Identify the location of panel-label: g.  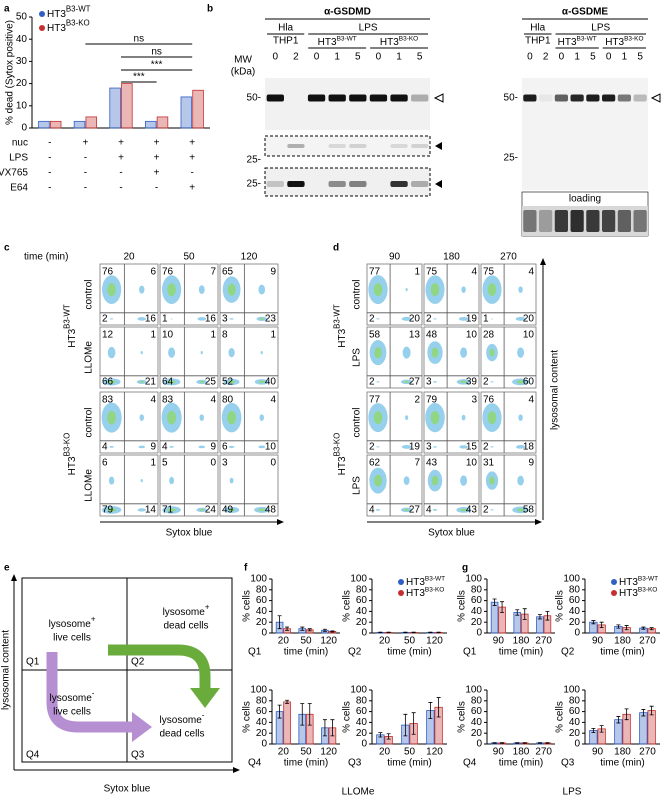
(465, 568).